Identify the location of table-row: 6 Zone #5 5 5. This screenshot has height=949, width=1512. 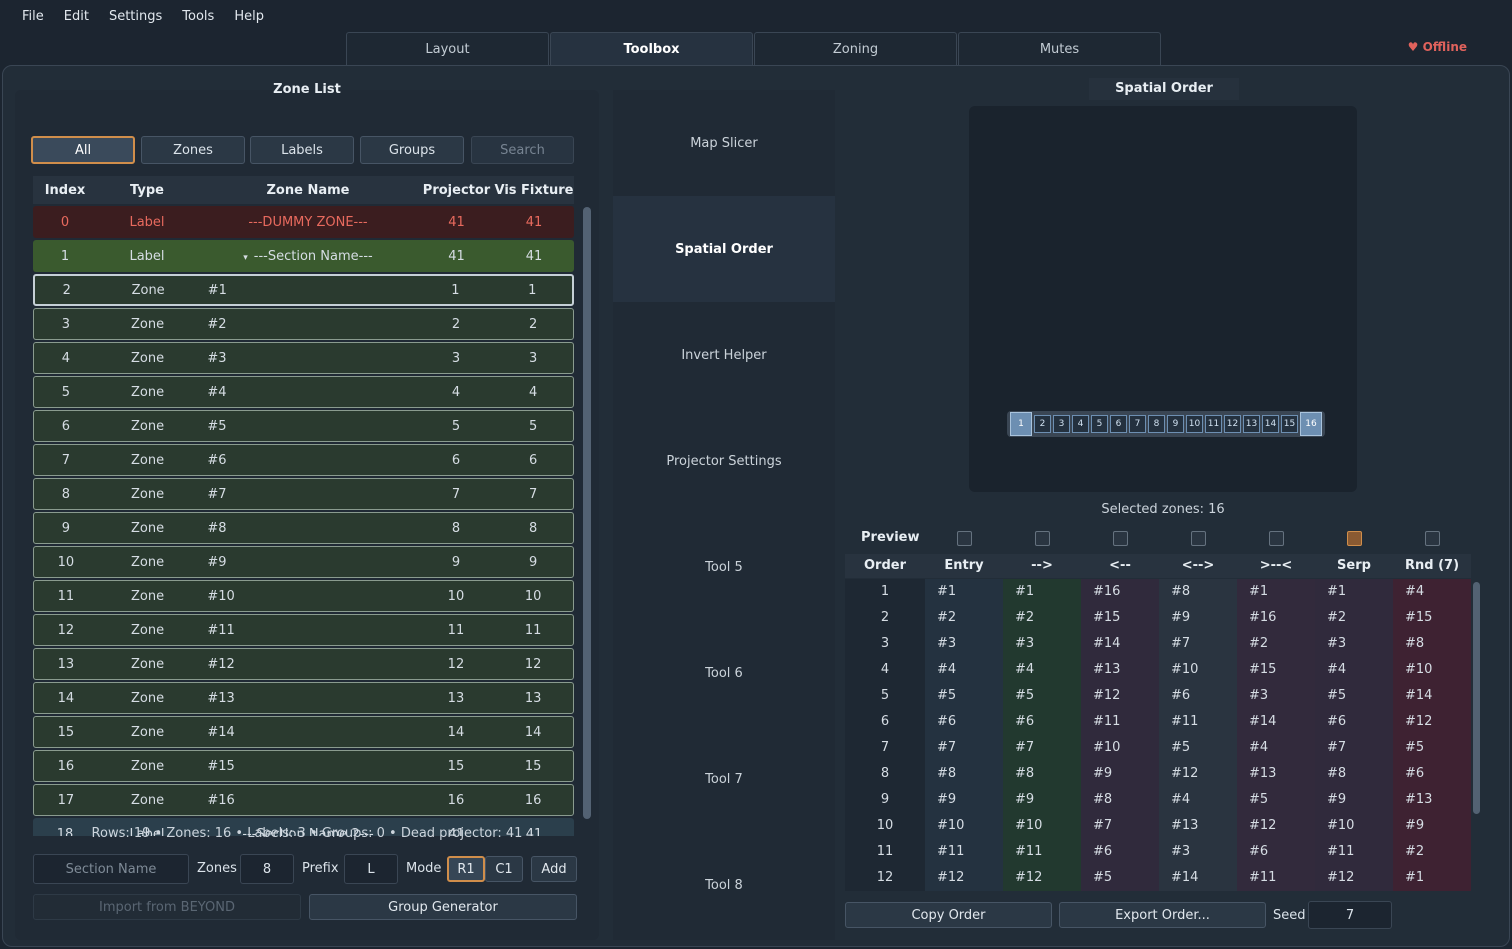
(303, 426).